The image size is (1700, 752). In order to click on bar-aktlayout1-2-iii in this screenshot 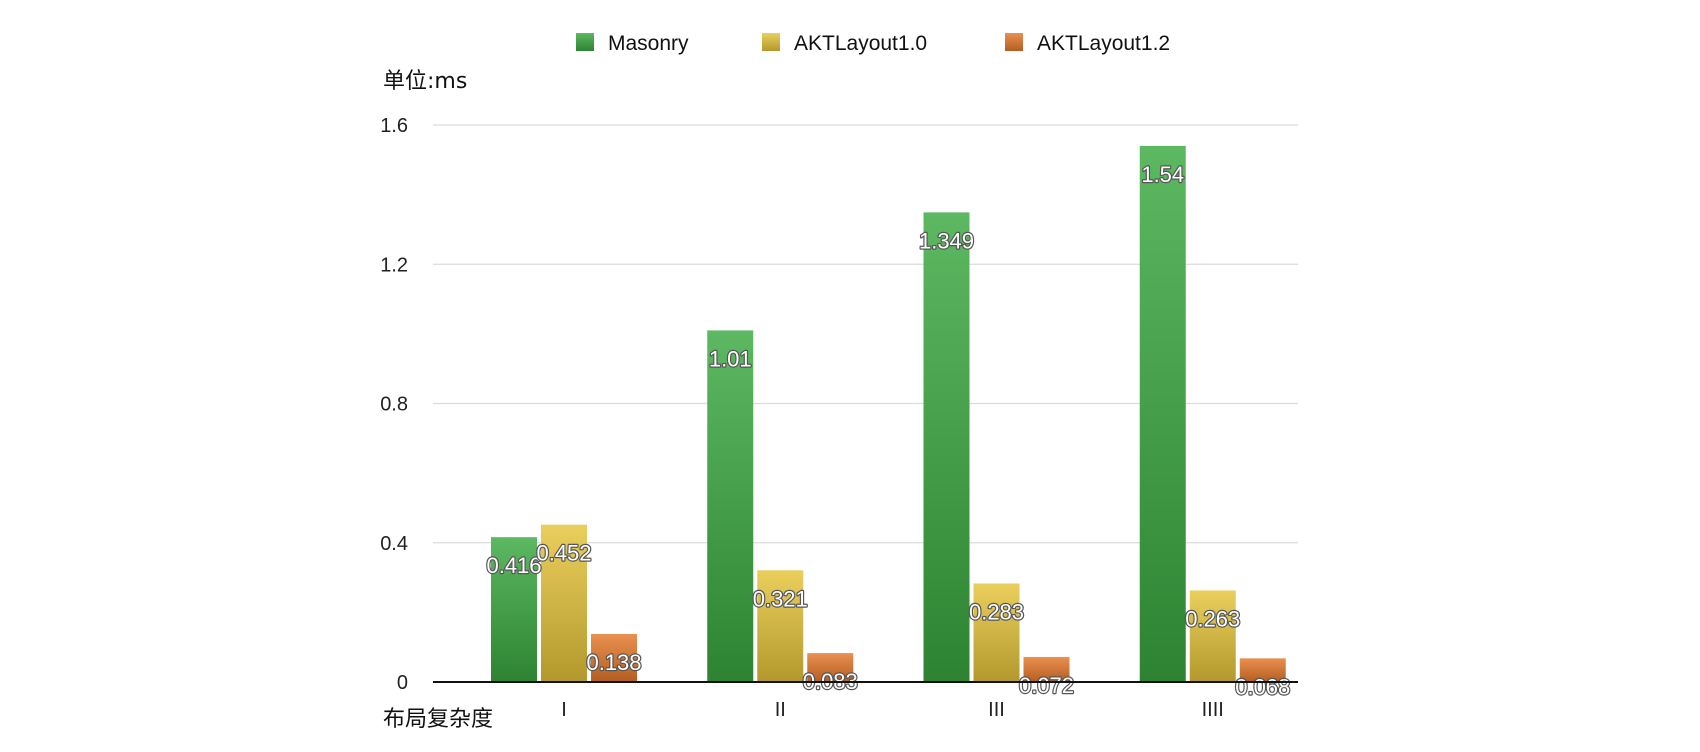, I will do `click(1046, 669)`.